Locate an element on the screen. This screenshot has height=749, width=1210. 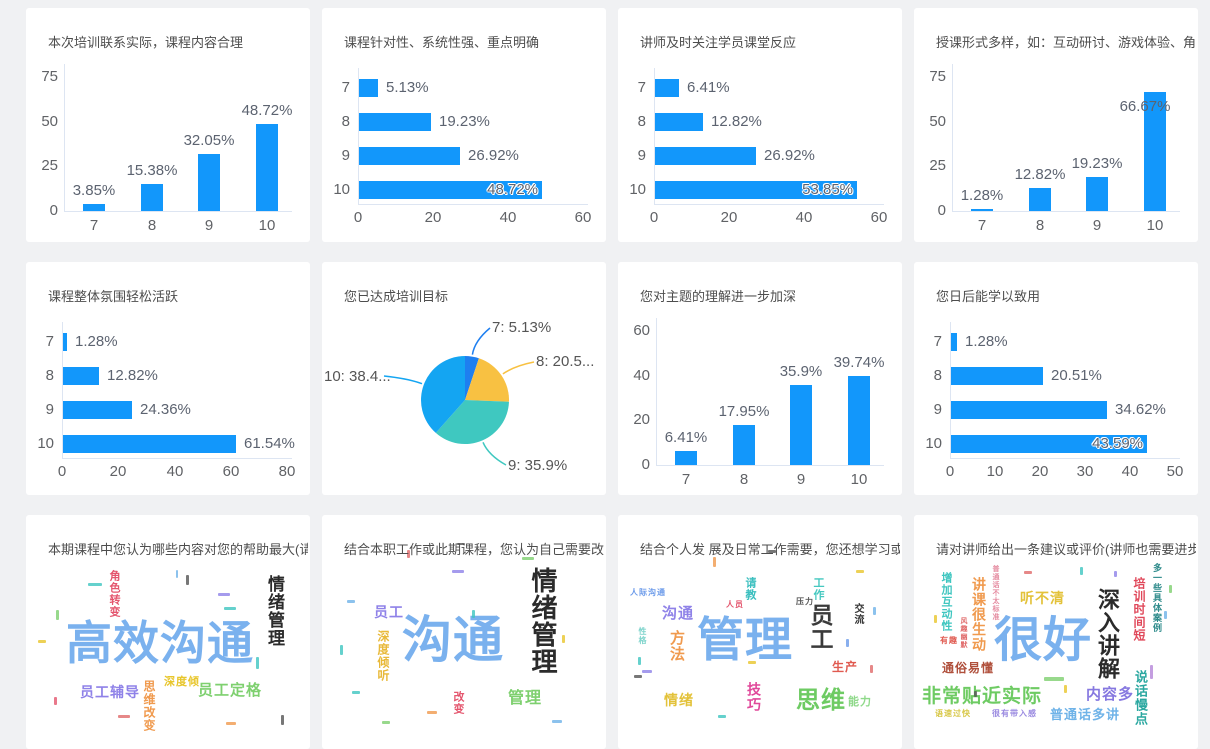
axis-x-tick: 40 is located at coordinates (804, 217).